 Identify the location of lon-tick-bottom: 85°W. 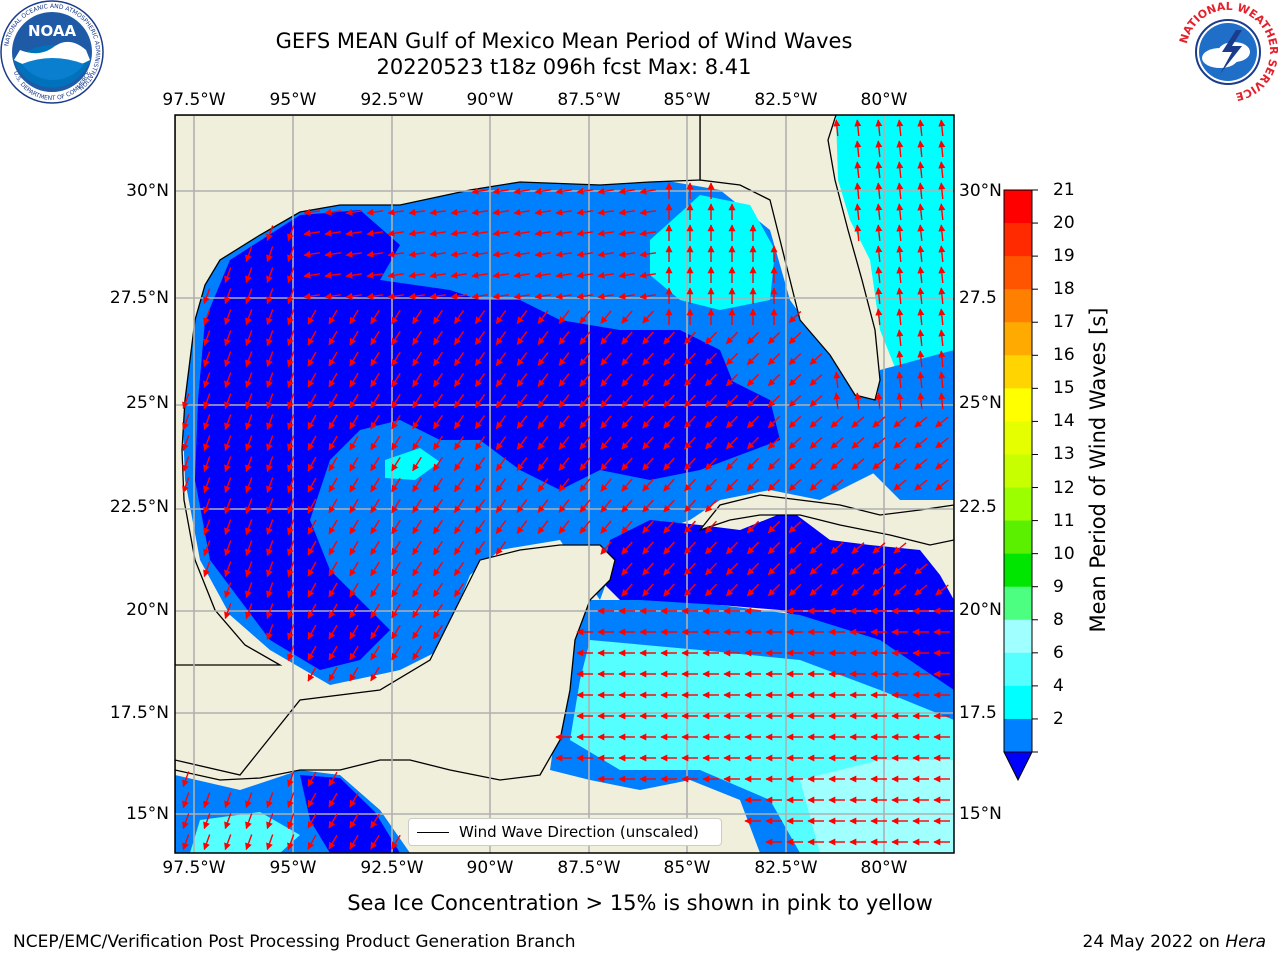
(687, 868).